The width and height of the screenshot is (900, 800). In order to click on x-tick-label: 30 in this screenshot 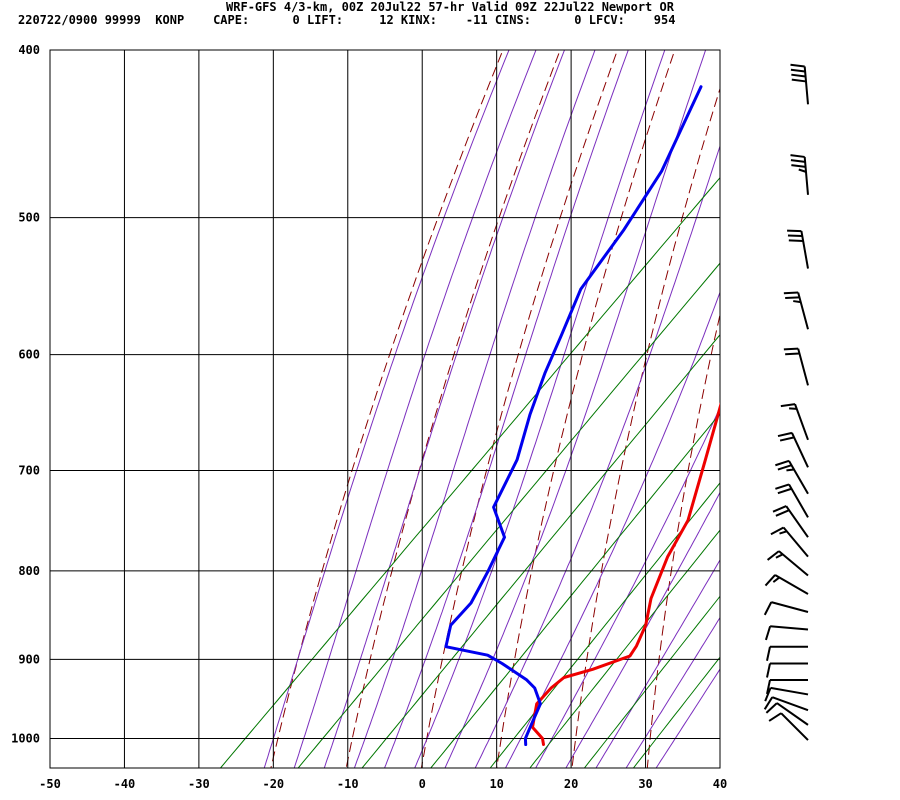, I will do `click(645, 784)`.